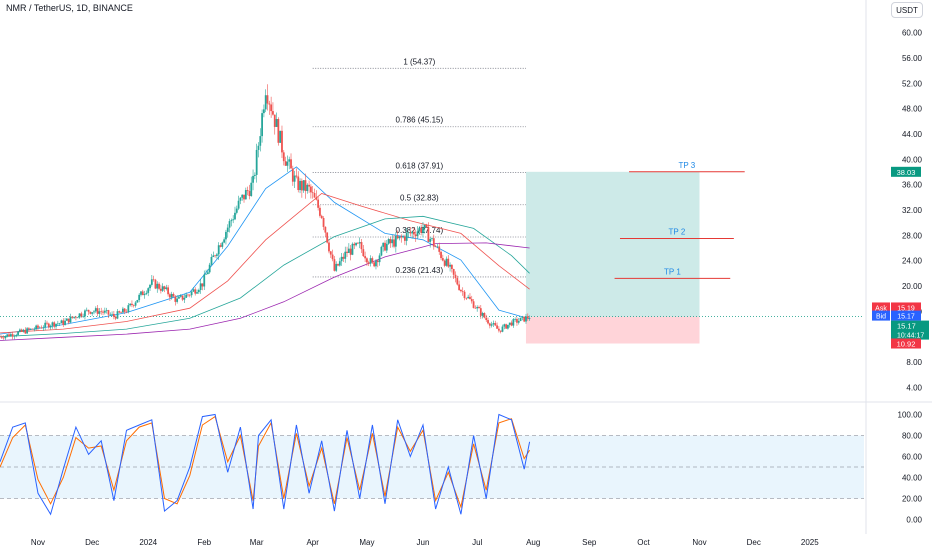 The height and width of the screenshot is (550, 932). I want to click on moving-average-ma_slow, so click(265, 276).